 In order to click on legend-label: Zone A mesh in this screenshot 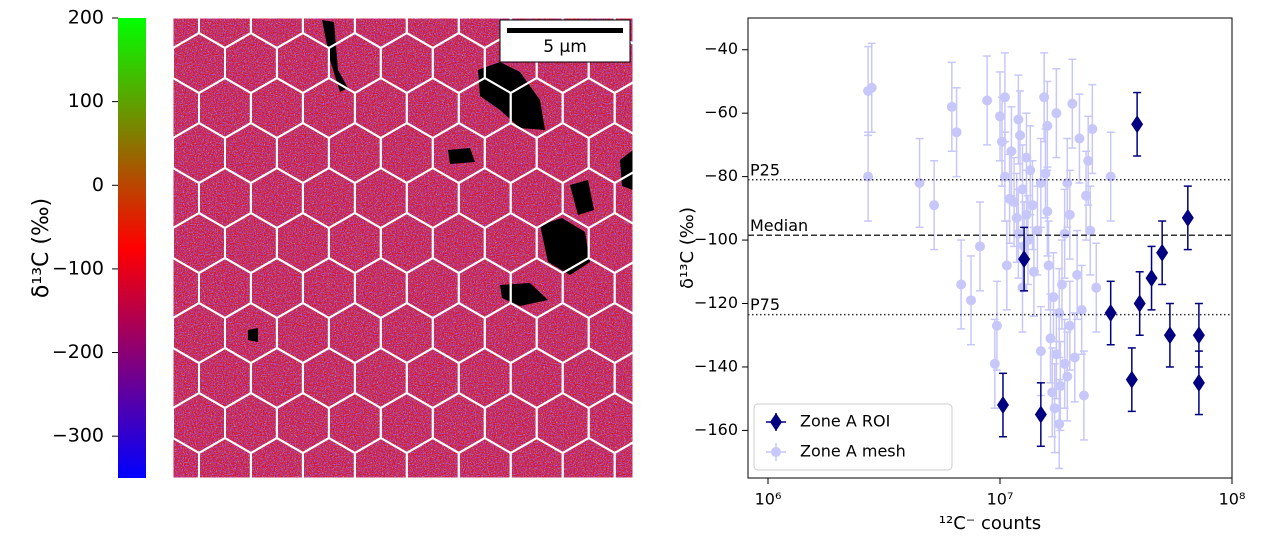, I will do `click(853, 451)`.